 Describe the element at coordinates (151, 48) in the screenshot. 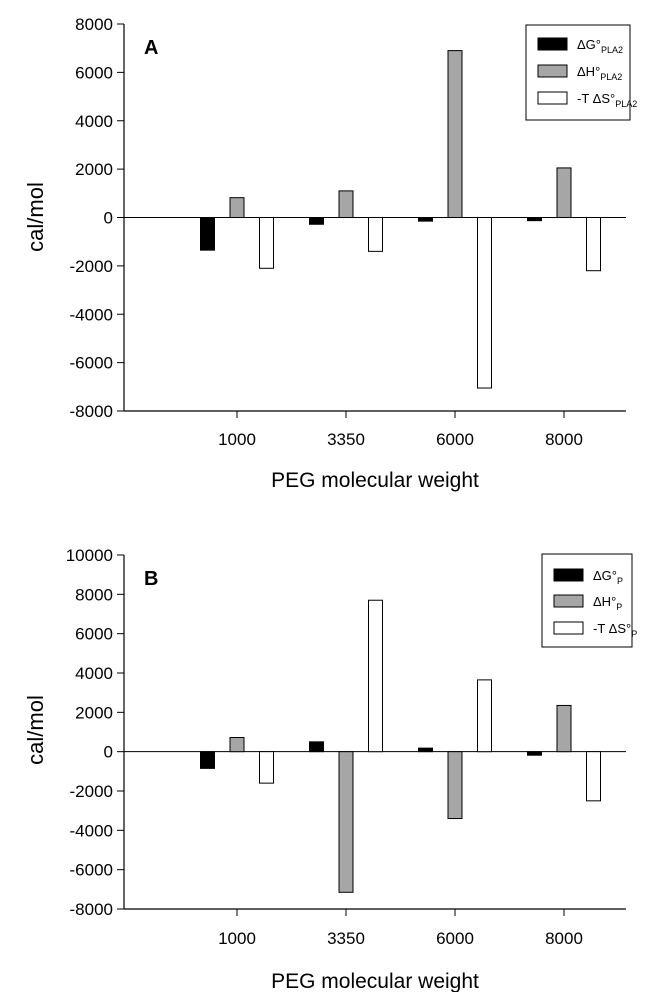

I see `panel-label: A` at that location.